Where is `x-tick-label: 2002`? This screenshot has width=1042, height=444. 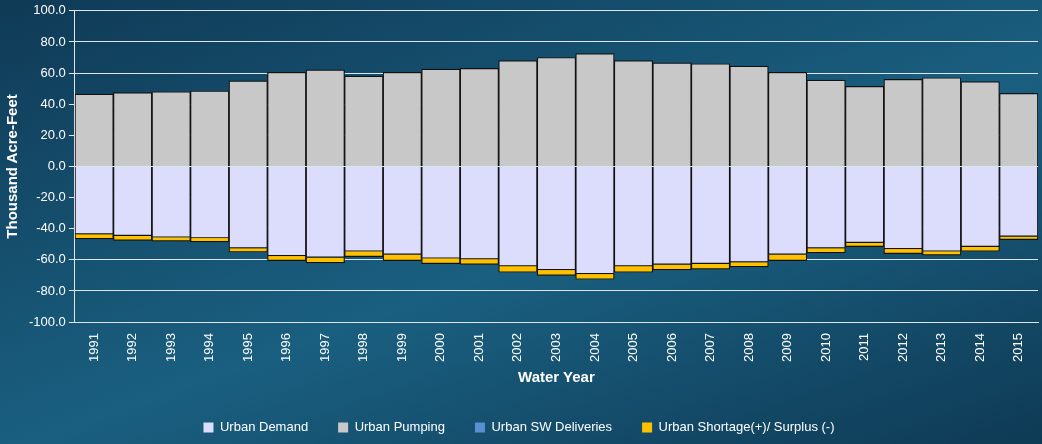 x-tick-label: 2002 is located at coordinates (517, 347).